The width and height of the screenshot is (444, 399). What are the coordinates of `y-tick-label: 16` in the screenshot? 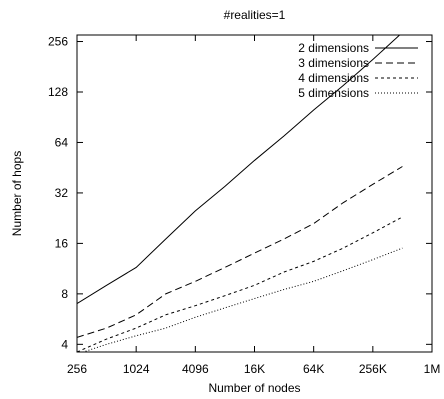 It's located at (62, 243).